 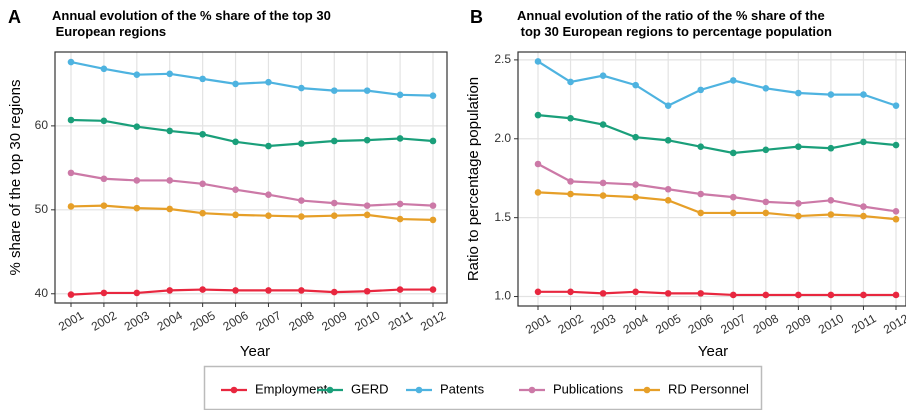 What do you see at coordinates (42, 293) in the screenshot?
I see `y-tick-label: 40` at bounding box center [42, 293].